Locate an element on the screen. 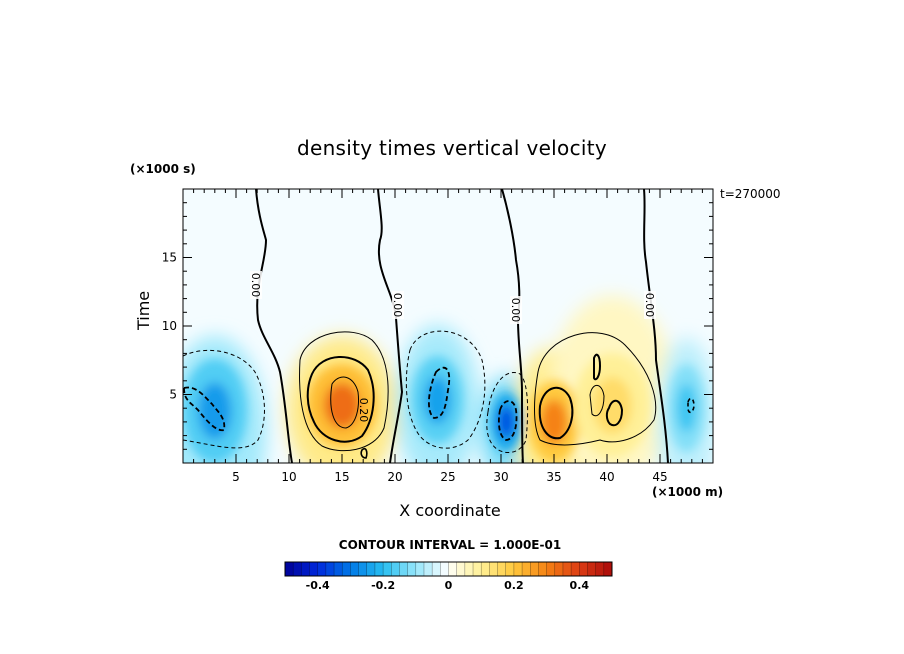 The image size is (904, 654). colorbar-border is located at coordinates (448, 569).